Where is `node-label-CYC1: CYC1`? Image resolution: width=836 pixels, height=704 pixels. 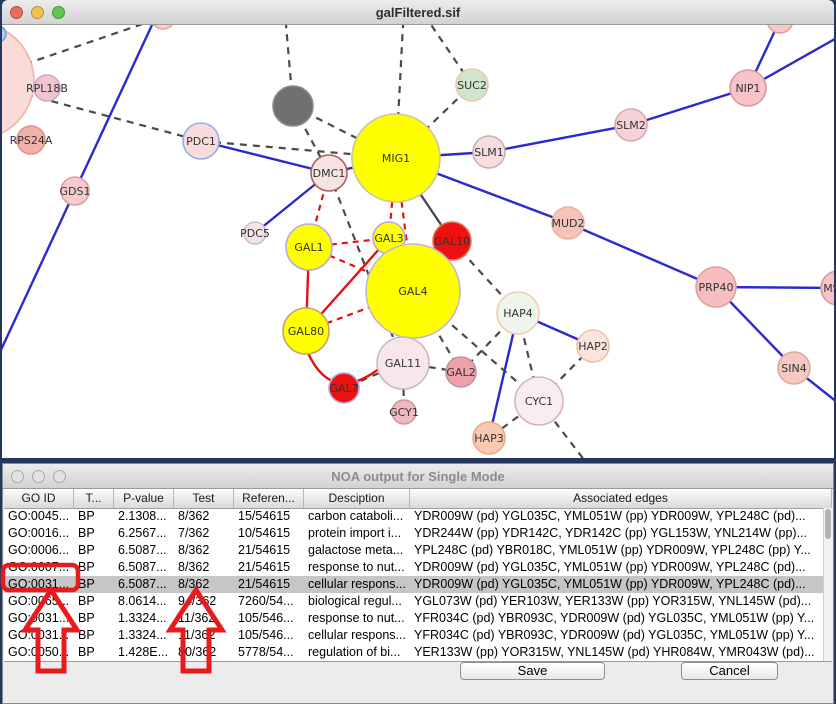
node-label-CYC1: CYC1 is located at coordinates (539, 401).